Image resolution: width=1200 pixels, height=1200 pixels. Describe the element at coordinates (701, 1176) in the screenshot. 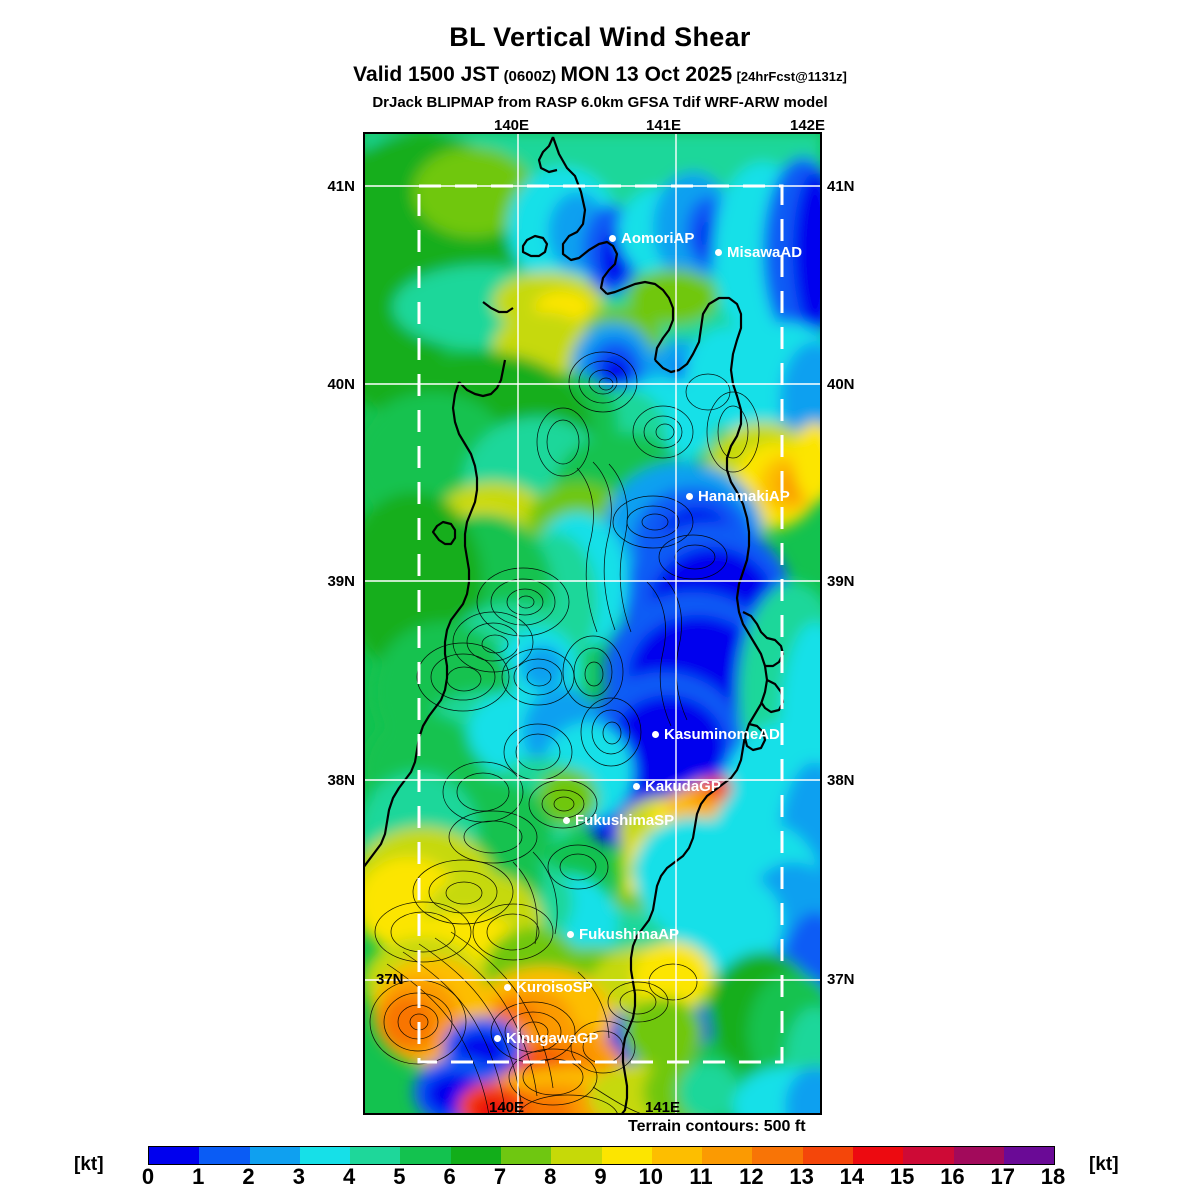

I see `colorbar-tick-11: 11` at that location.